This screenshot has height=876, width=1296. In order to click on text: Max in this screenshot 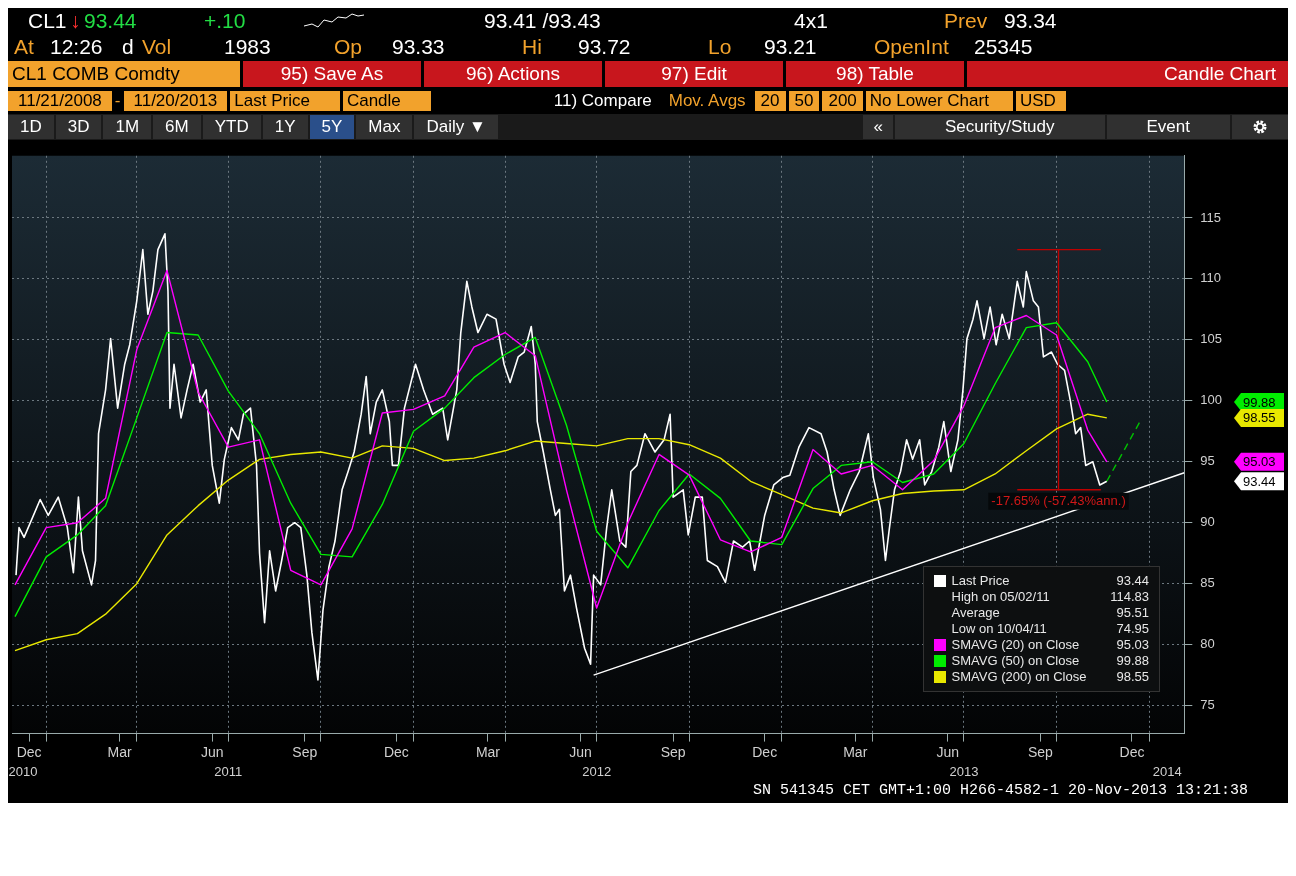, I will do `click(384, 127)`.